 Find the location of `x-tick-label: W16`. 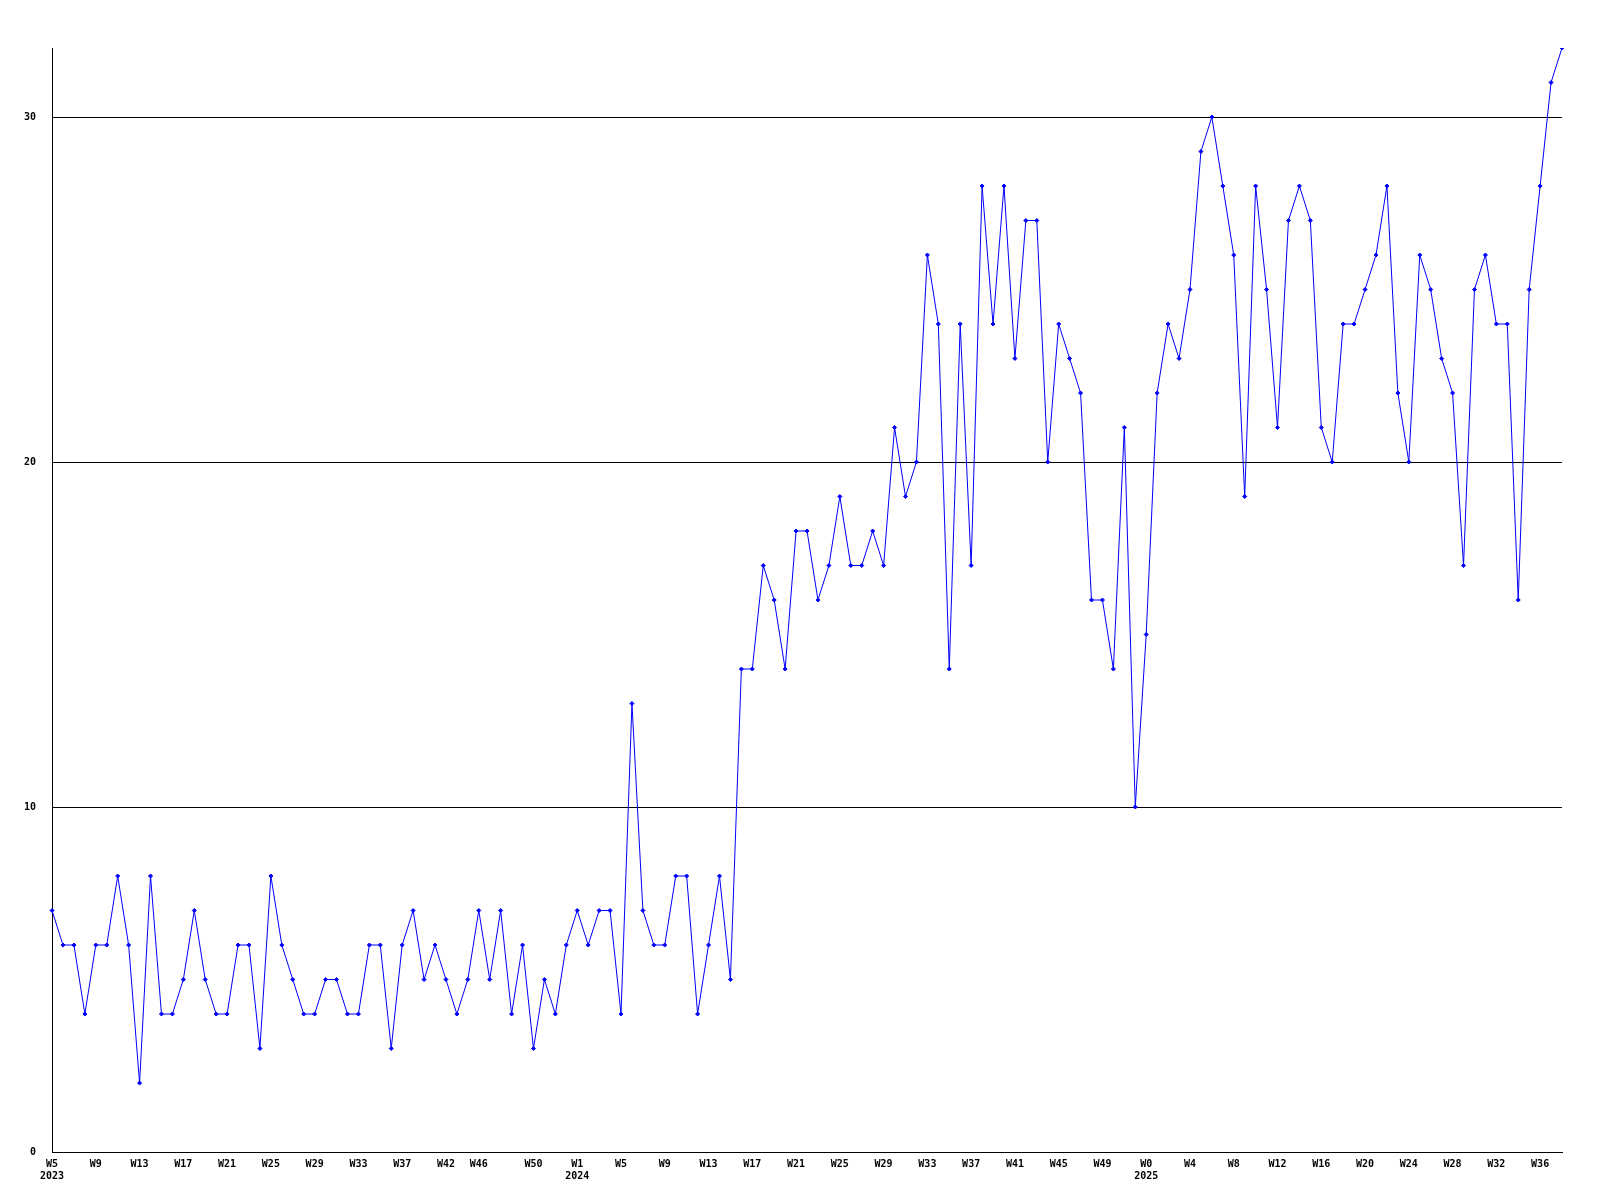

x-tick-label: W16 is located at coordinates (1321, 1163).